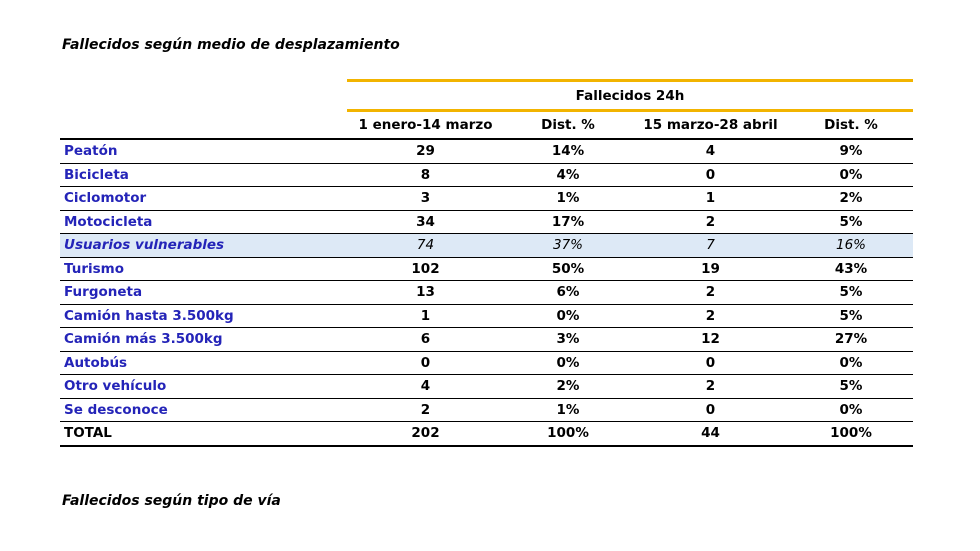 This screenshot has width=980, height=551. I want to click on table-row: Camión más 3.500kg 6 3% 12 27%, so click(486, 339).